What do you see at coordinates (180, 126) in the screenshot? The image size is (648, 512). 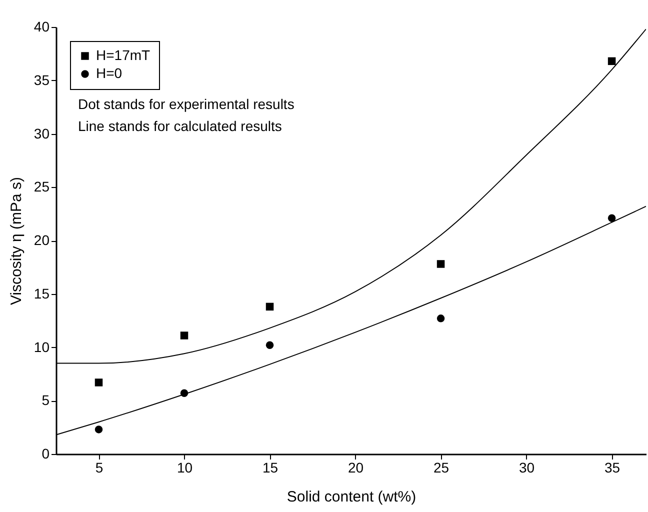 I see `annotation: Line stands for calculated results` at bounding box center [180, 126].